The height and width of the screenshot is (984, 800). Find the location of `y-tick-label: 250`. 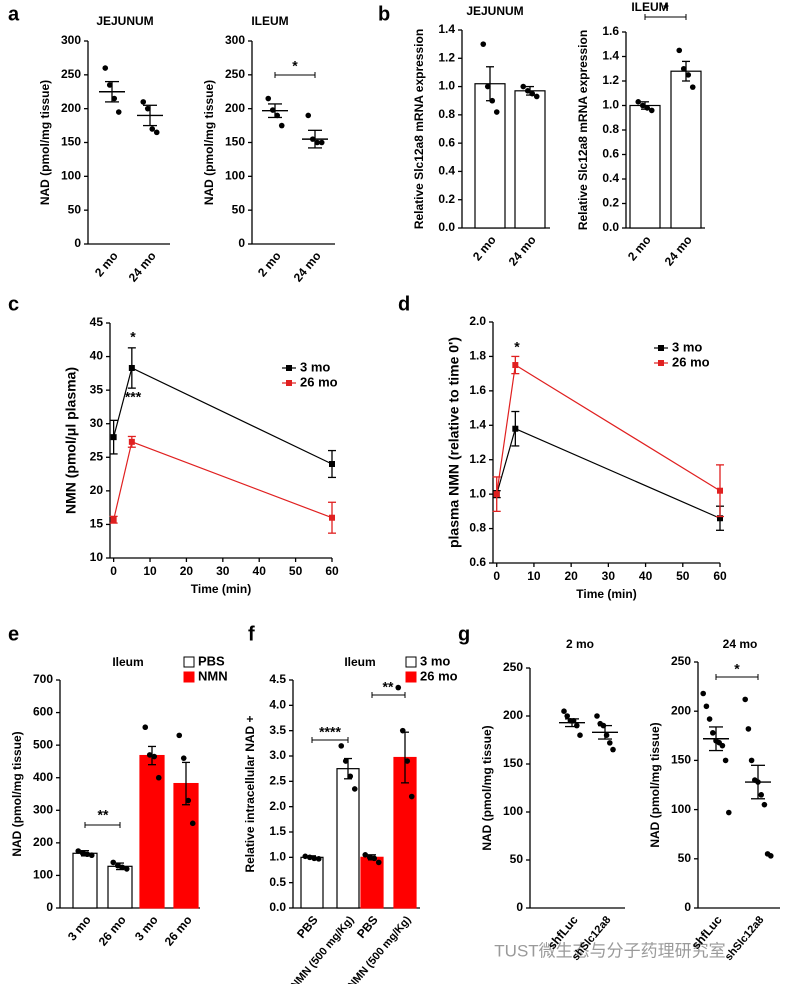

y-tick-label: 250 is located at coordinates (681, 661).